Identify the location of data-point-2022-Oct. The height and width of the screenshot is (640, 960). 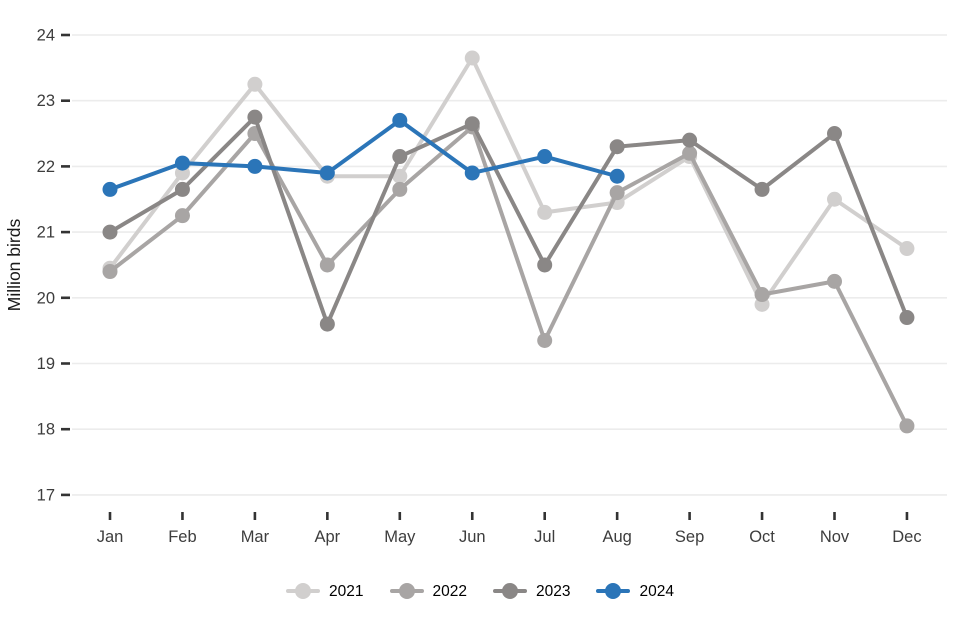
(762, 295).